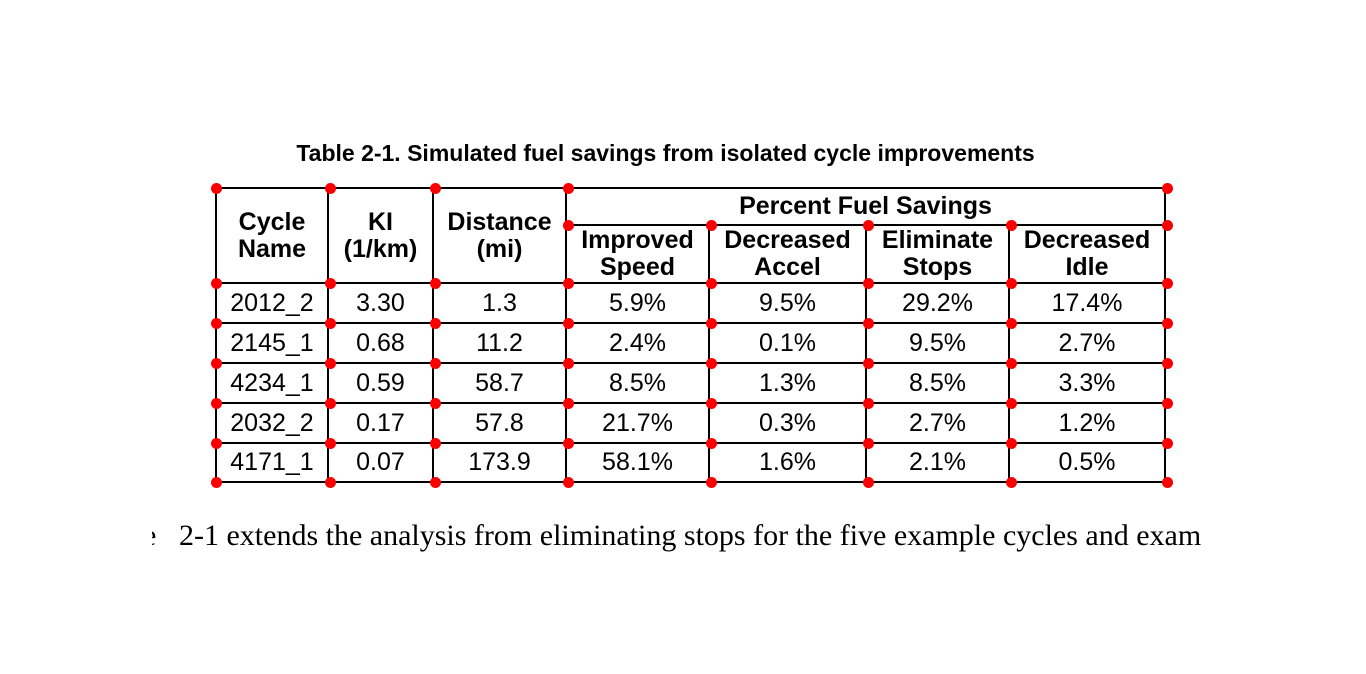 This screenshot has width=1366, height=674. Describe the element at coordinates (380, 383) in the screenshot. I see `cell-ki: 0.59` at that location.